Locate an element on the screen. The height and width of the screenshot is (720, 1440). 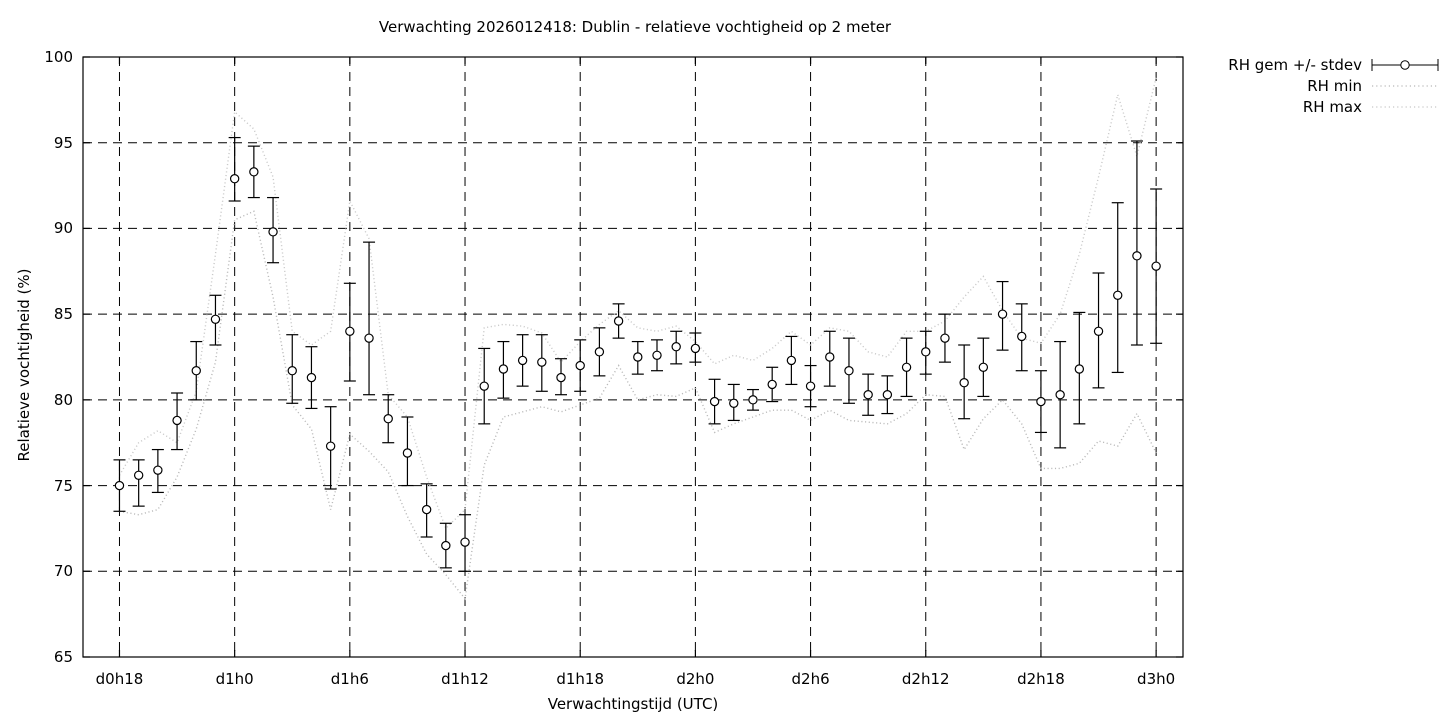
legend-sample-errorbar is located at coordinates (1405, 64).